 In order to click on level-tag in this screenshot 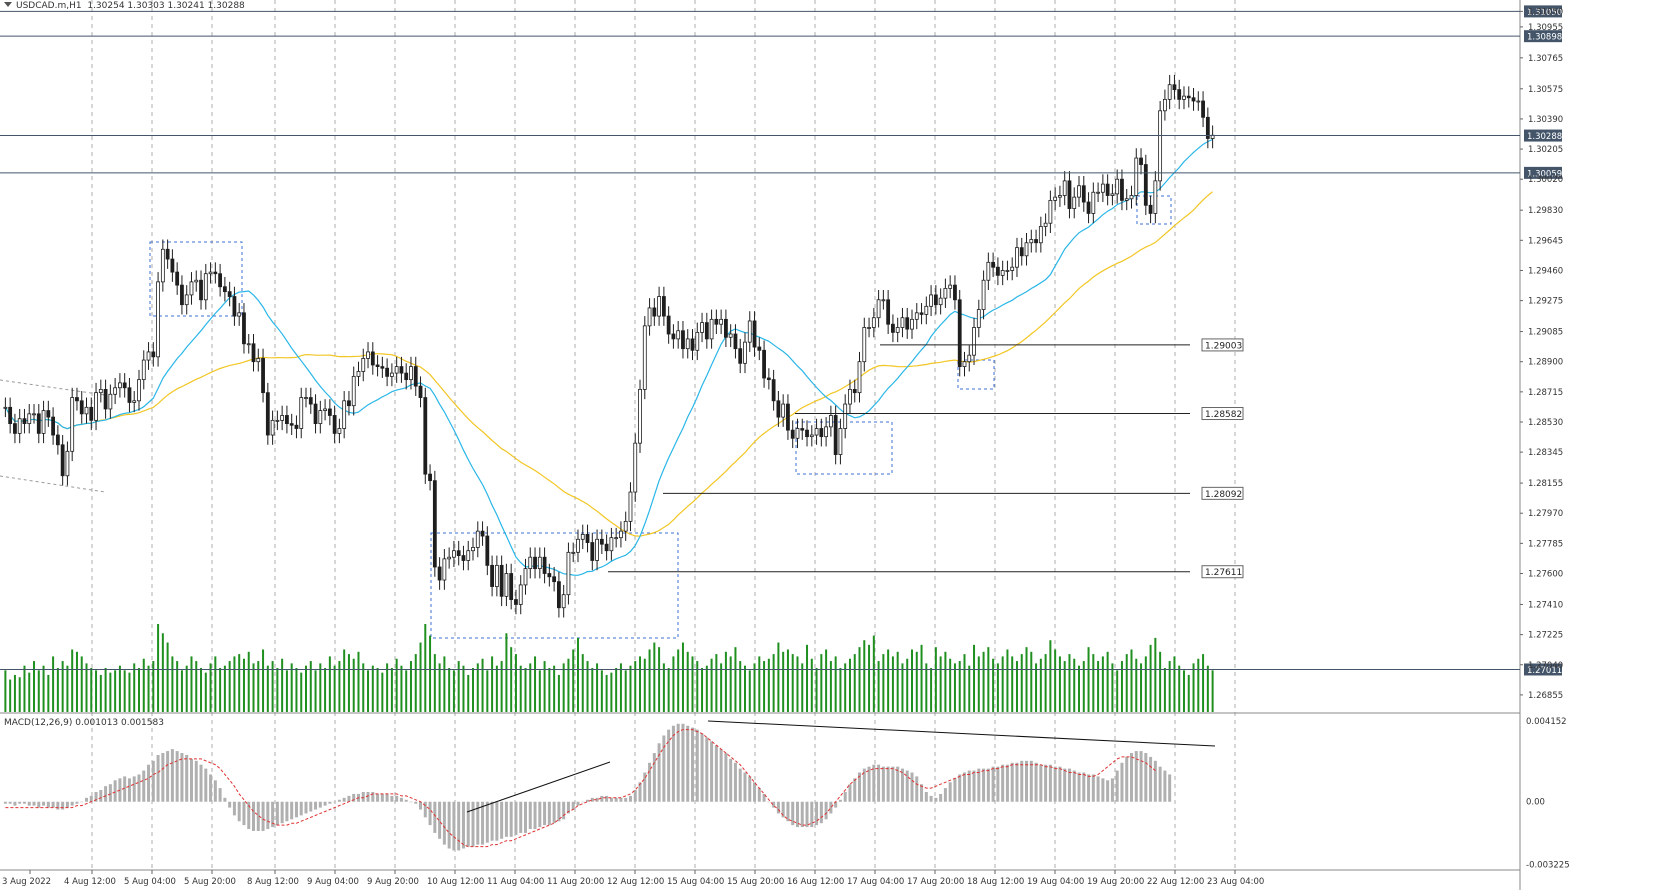, I will do `click(1543, 135)`.